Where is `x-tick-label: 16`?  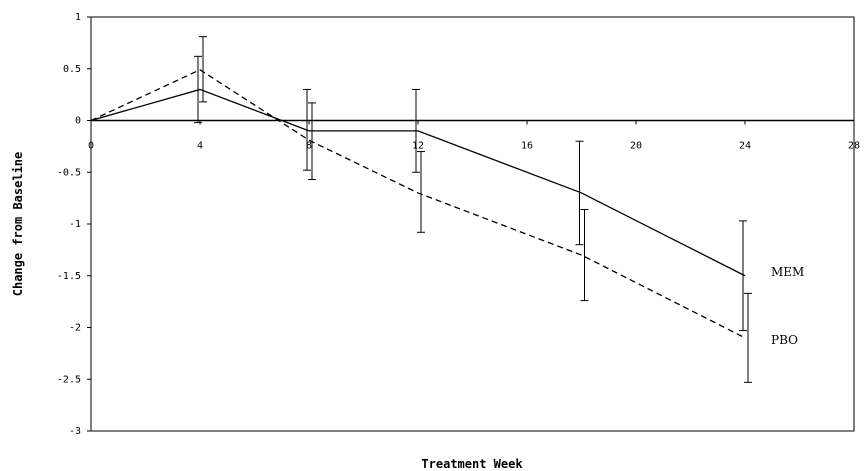 x-tick-label: 16 is located at coordinates (527, 146).